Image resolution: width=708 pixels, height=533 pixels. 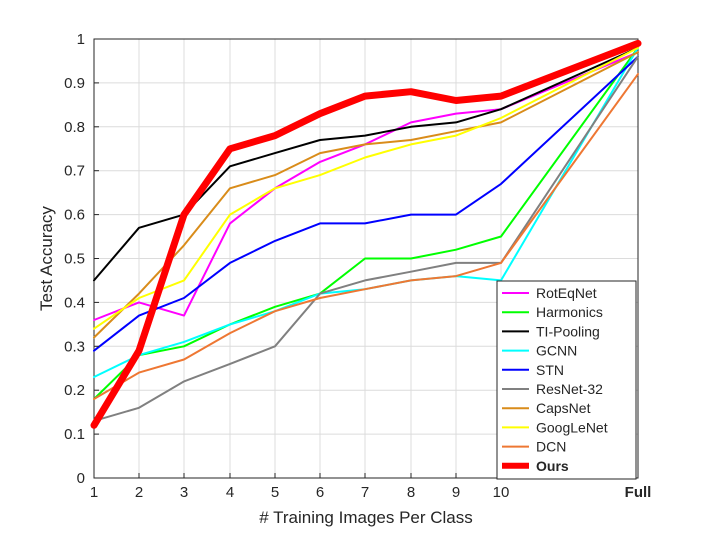 What do you see at coordinates (275, 492) in the screenshot?
I see `x-tick-label: 5` at bounding box center [275, 492].